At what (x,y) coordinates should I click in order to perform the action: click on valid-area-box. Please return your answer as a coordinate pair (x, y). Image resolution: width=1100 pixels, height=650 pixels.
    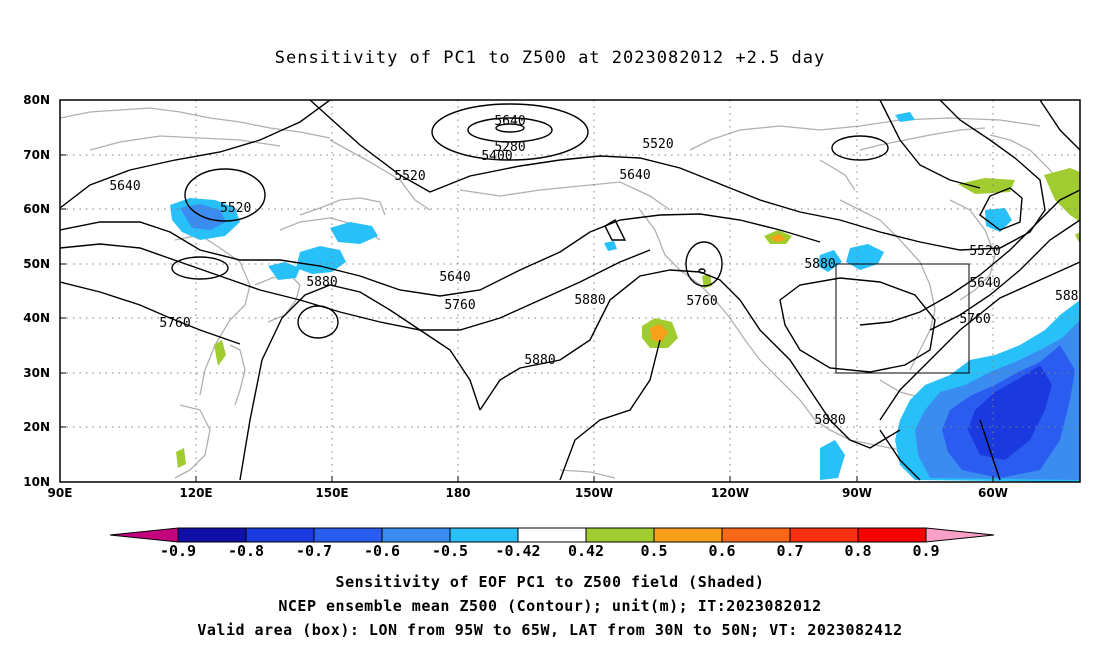
    Looking at the image, I should click on (902, 318).